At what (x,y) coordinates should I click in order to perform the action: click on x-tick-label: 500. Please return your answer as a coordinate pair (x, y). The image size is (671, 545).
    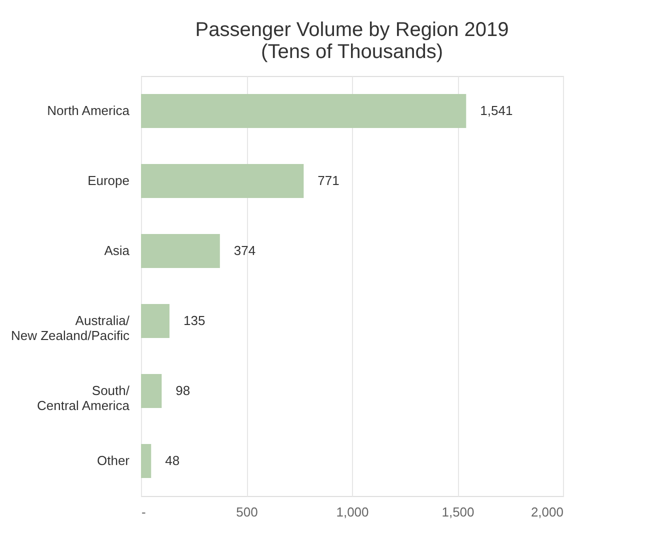
    Looking at the image, I should click on (247, 512).